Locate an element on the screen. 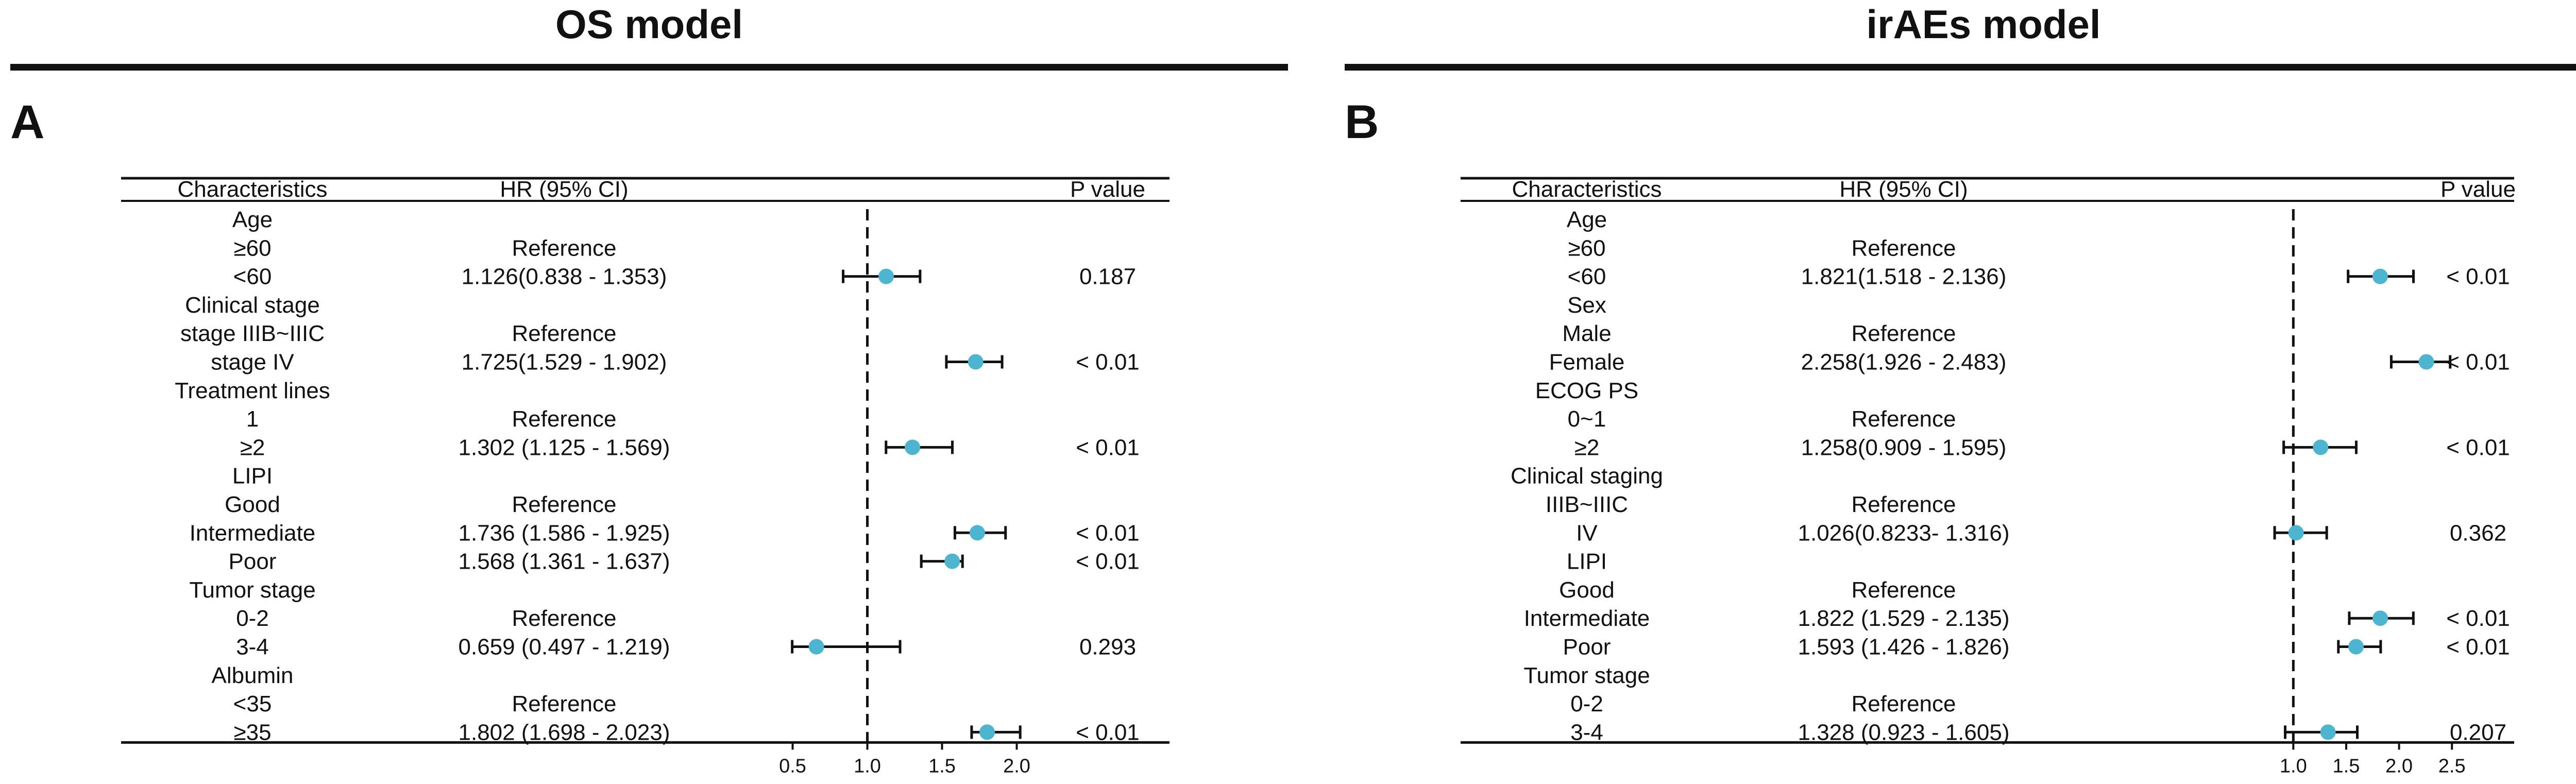 The width and height of the screenshot is (2576, 784). row-label: Sex is located at coordinates (1586, 306).